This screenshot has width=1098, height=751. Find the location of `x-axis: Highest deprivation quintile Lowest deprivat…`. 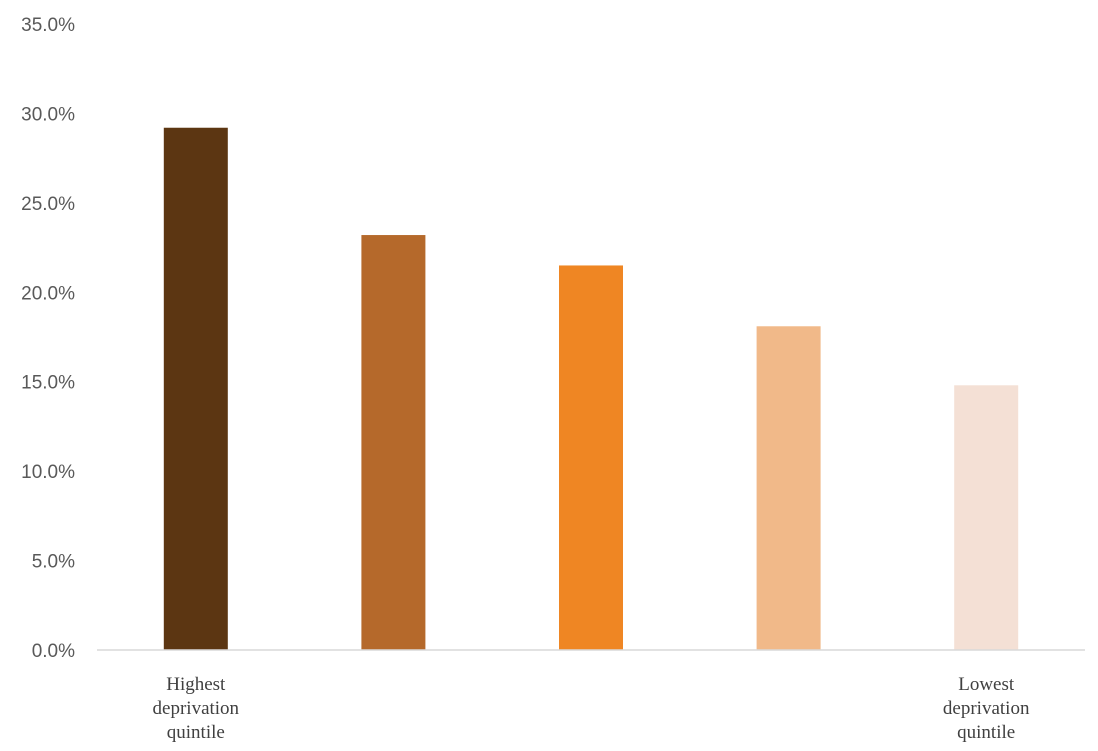

x-axis: Highest deprivation quintile Lowest deprivat… is located at coordinates (591, 708).